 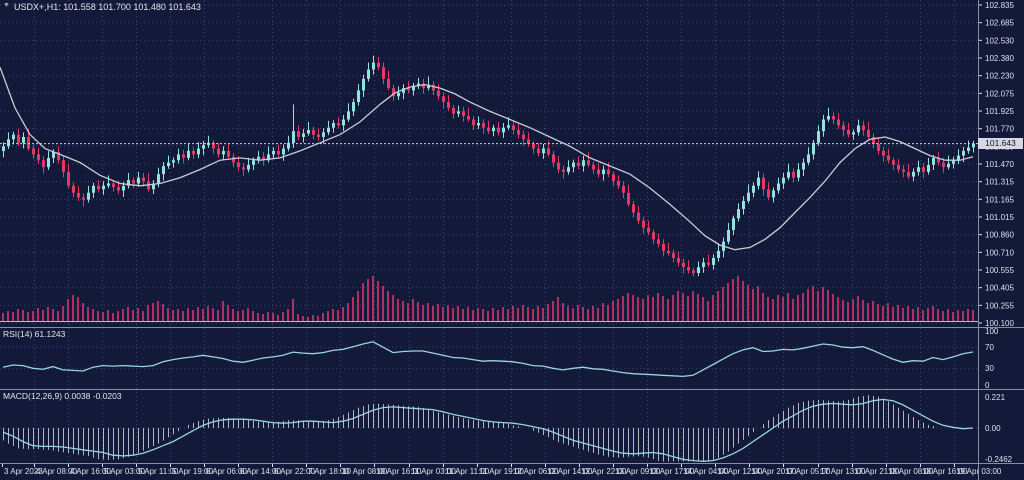 I want to click on time-tick-label: 17 Apr 13:00, so click(x=843, y=471).